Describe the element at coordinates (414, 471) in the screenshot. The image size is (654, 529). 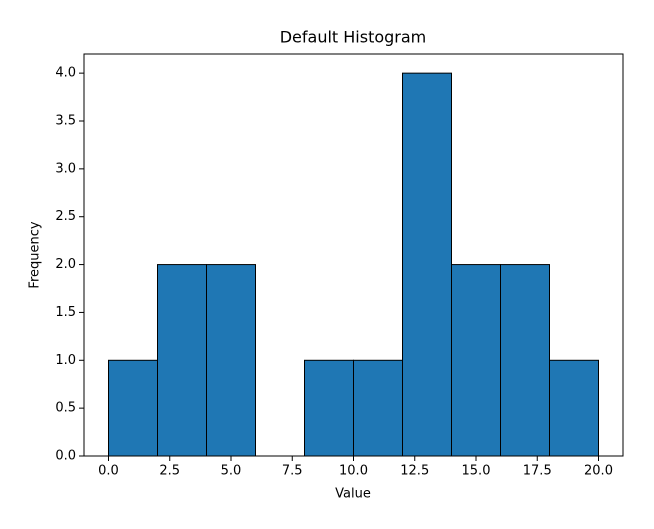
I see `x-tick-label: 12.5` at that location.